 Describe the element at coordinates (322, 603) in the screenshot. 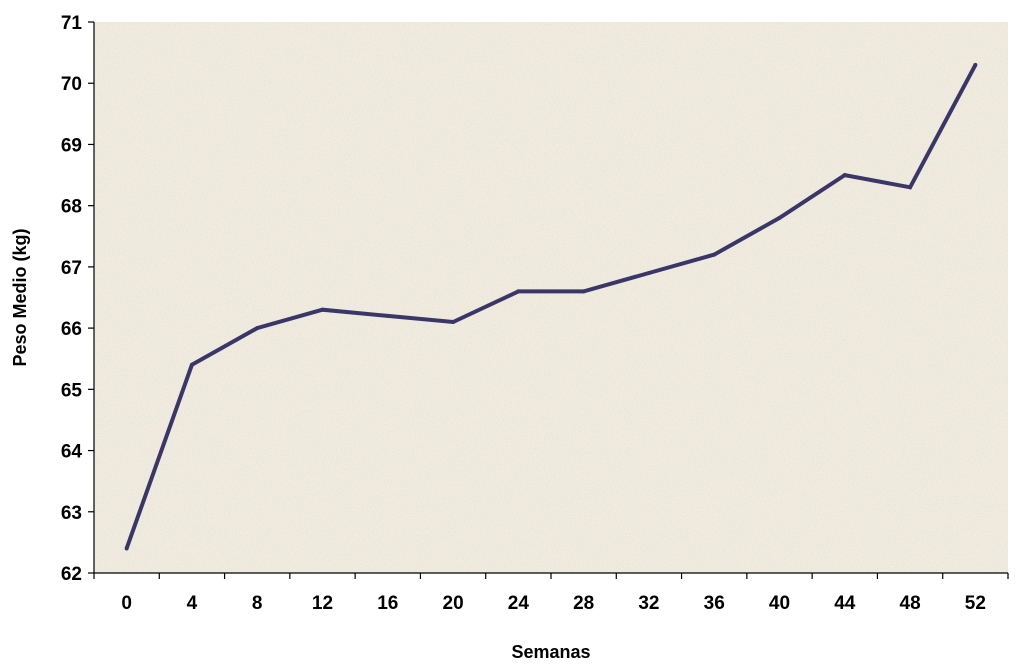

I see `x-tick-label: 12` at that location.